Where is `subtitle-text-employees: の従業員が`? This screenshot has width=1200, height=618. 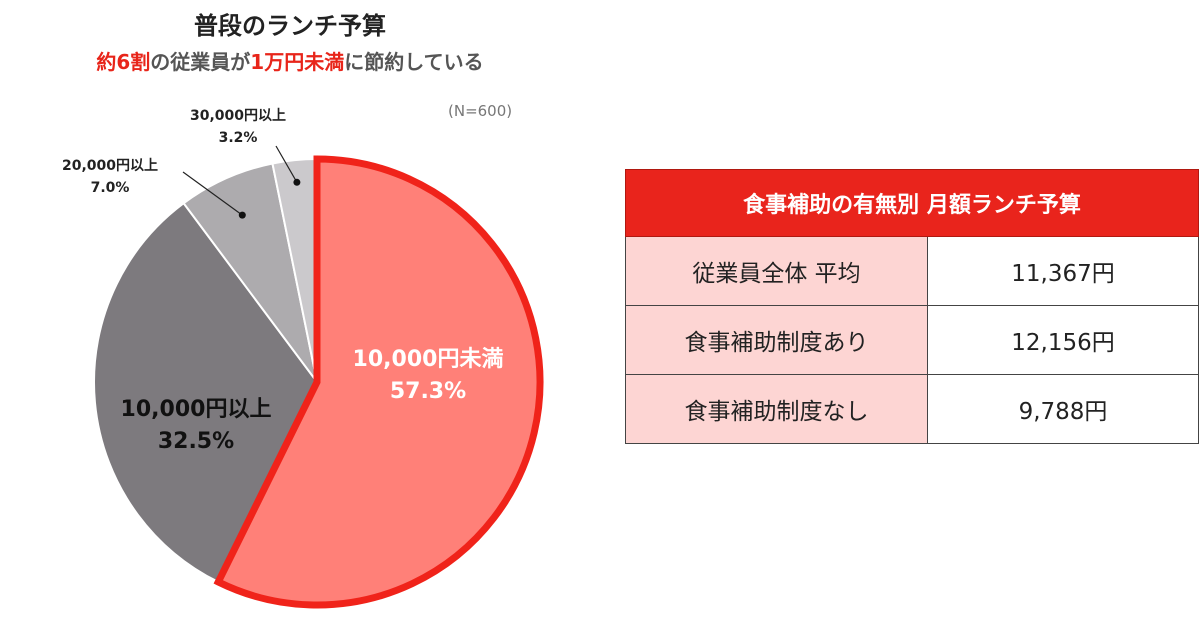 subtitle-text-employees: の従業員が is located at coordinates (200, 62).